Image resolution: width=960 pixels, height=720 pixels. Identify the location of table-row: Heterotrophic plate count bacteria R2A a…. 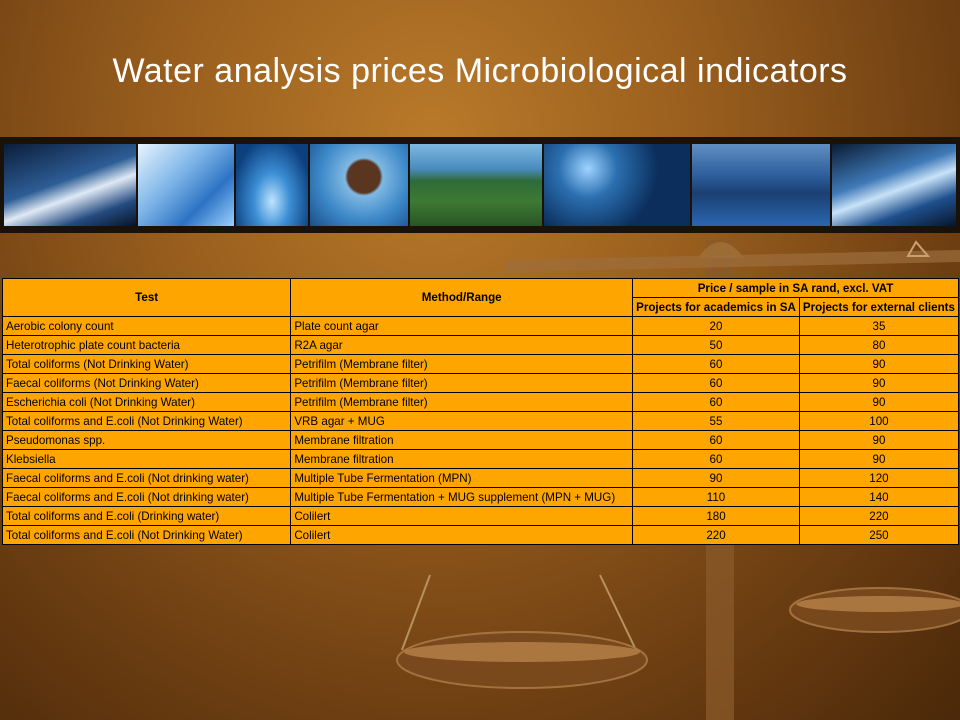
(480, 345).